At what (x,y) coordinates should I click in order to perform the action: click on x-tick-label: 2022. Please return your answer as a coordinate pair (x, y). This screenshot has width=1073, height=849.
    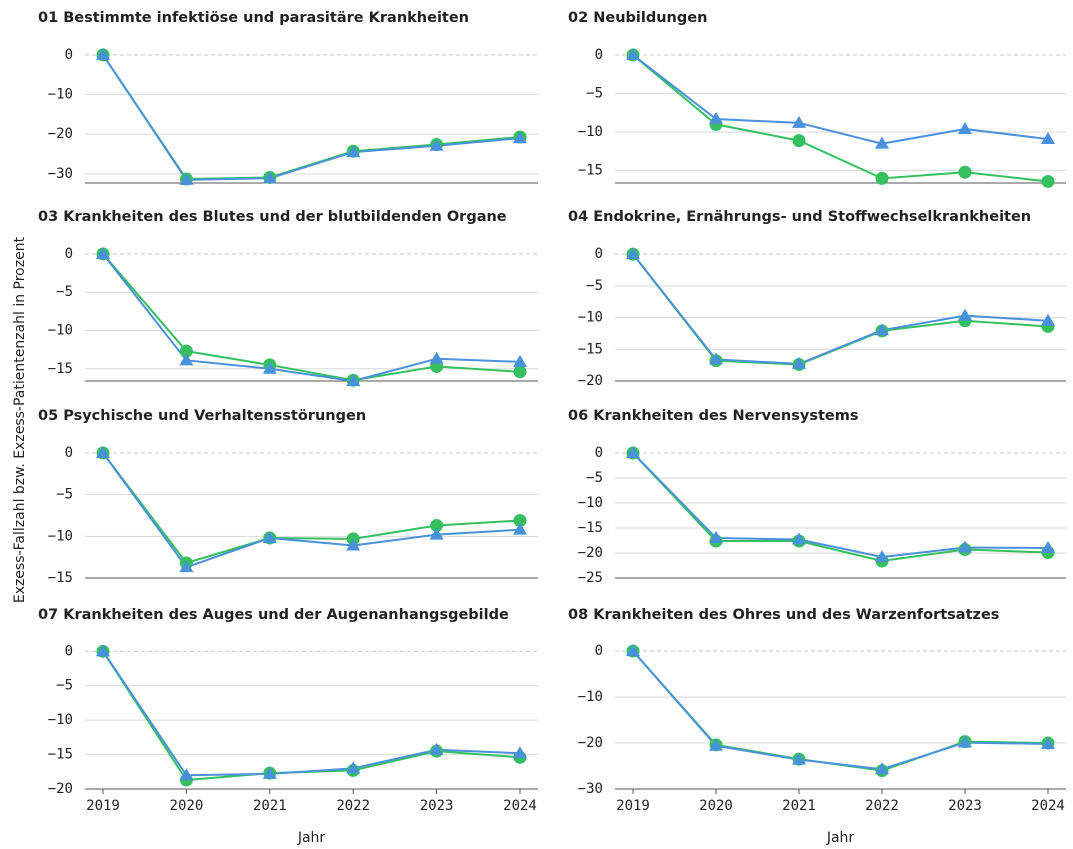
    Looking at the image, I should click on (882, 806).